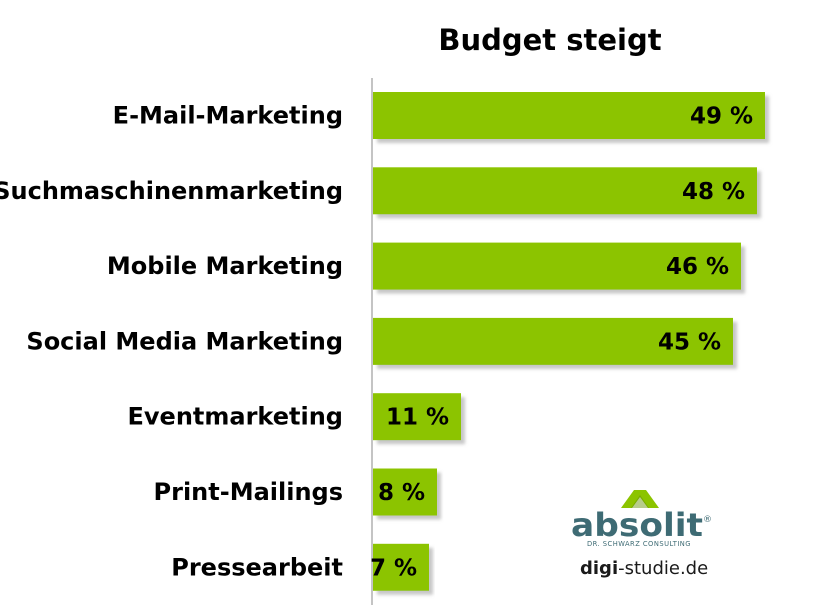  I want to click on category-label-2: Mobile Marketing, so click(225, 266).